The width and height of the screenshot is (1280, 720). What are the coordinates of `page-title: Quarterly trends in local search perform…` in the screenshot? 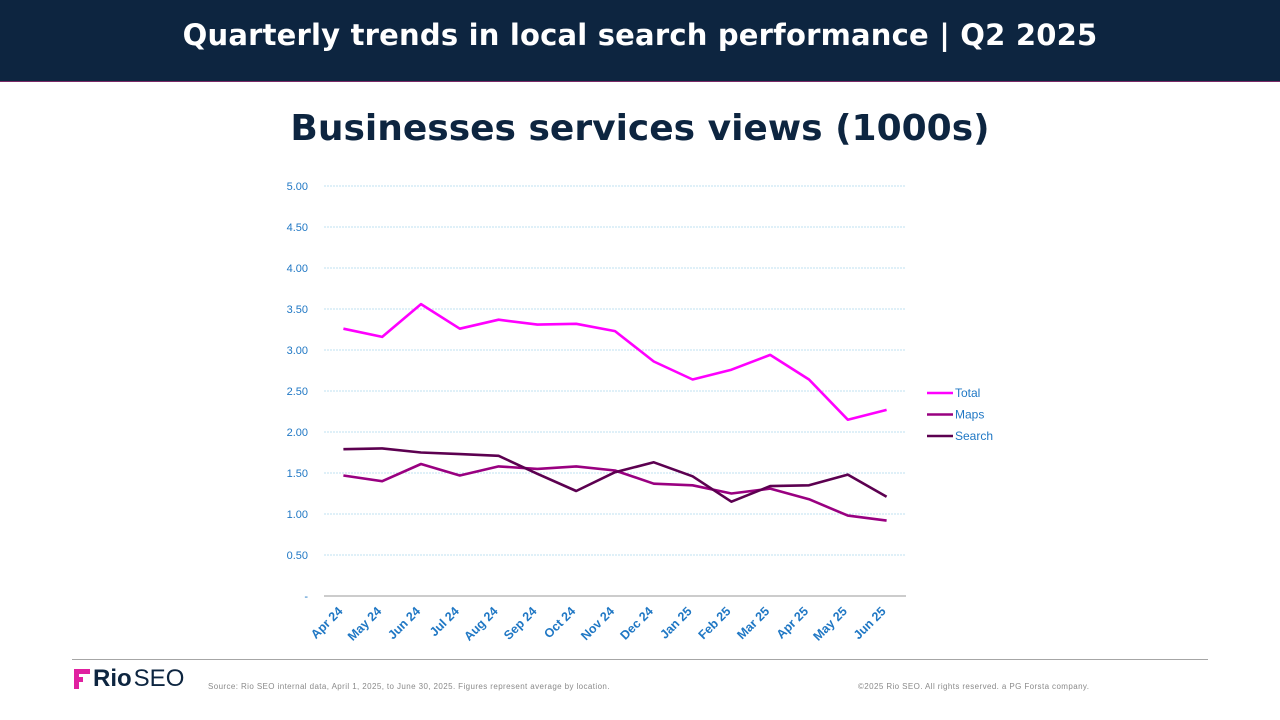 It's located at (640, 35).